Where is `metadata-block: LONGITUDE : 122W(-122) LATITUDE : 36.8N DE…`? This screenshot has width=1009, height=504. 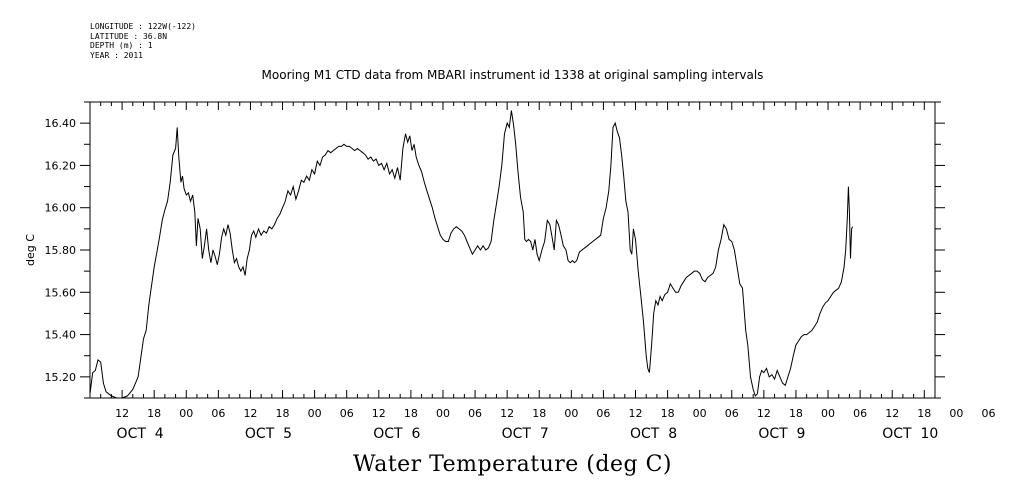 metadata-block: LONGITUDE : 122W(-122) LATITUDE : 36.8N DE… is located at coordinates (143, 41).